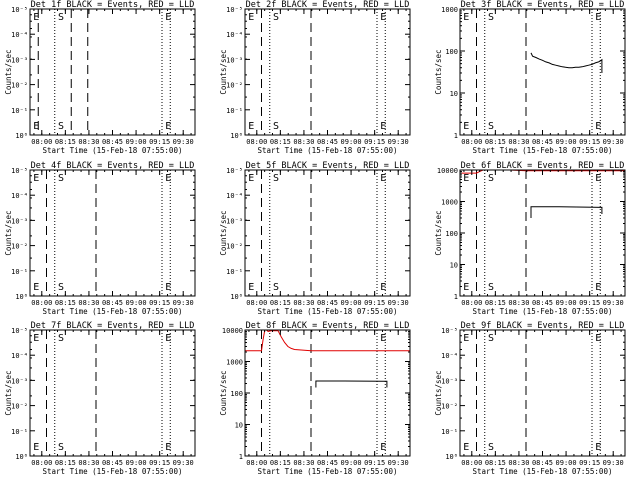 The image size is (640, 480). Describe the element at coordinates (113, 326) in the screenshot. I see `panel-title: Det 7f BLACK = Events, RED = LLD` at that location.